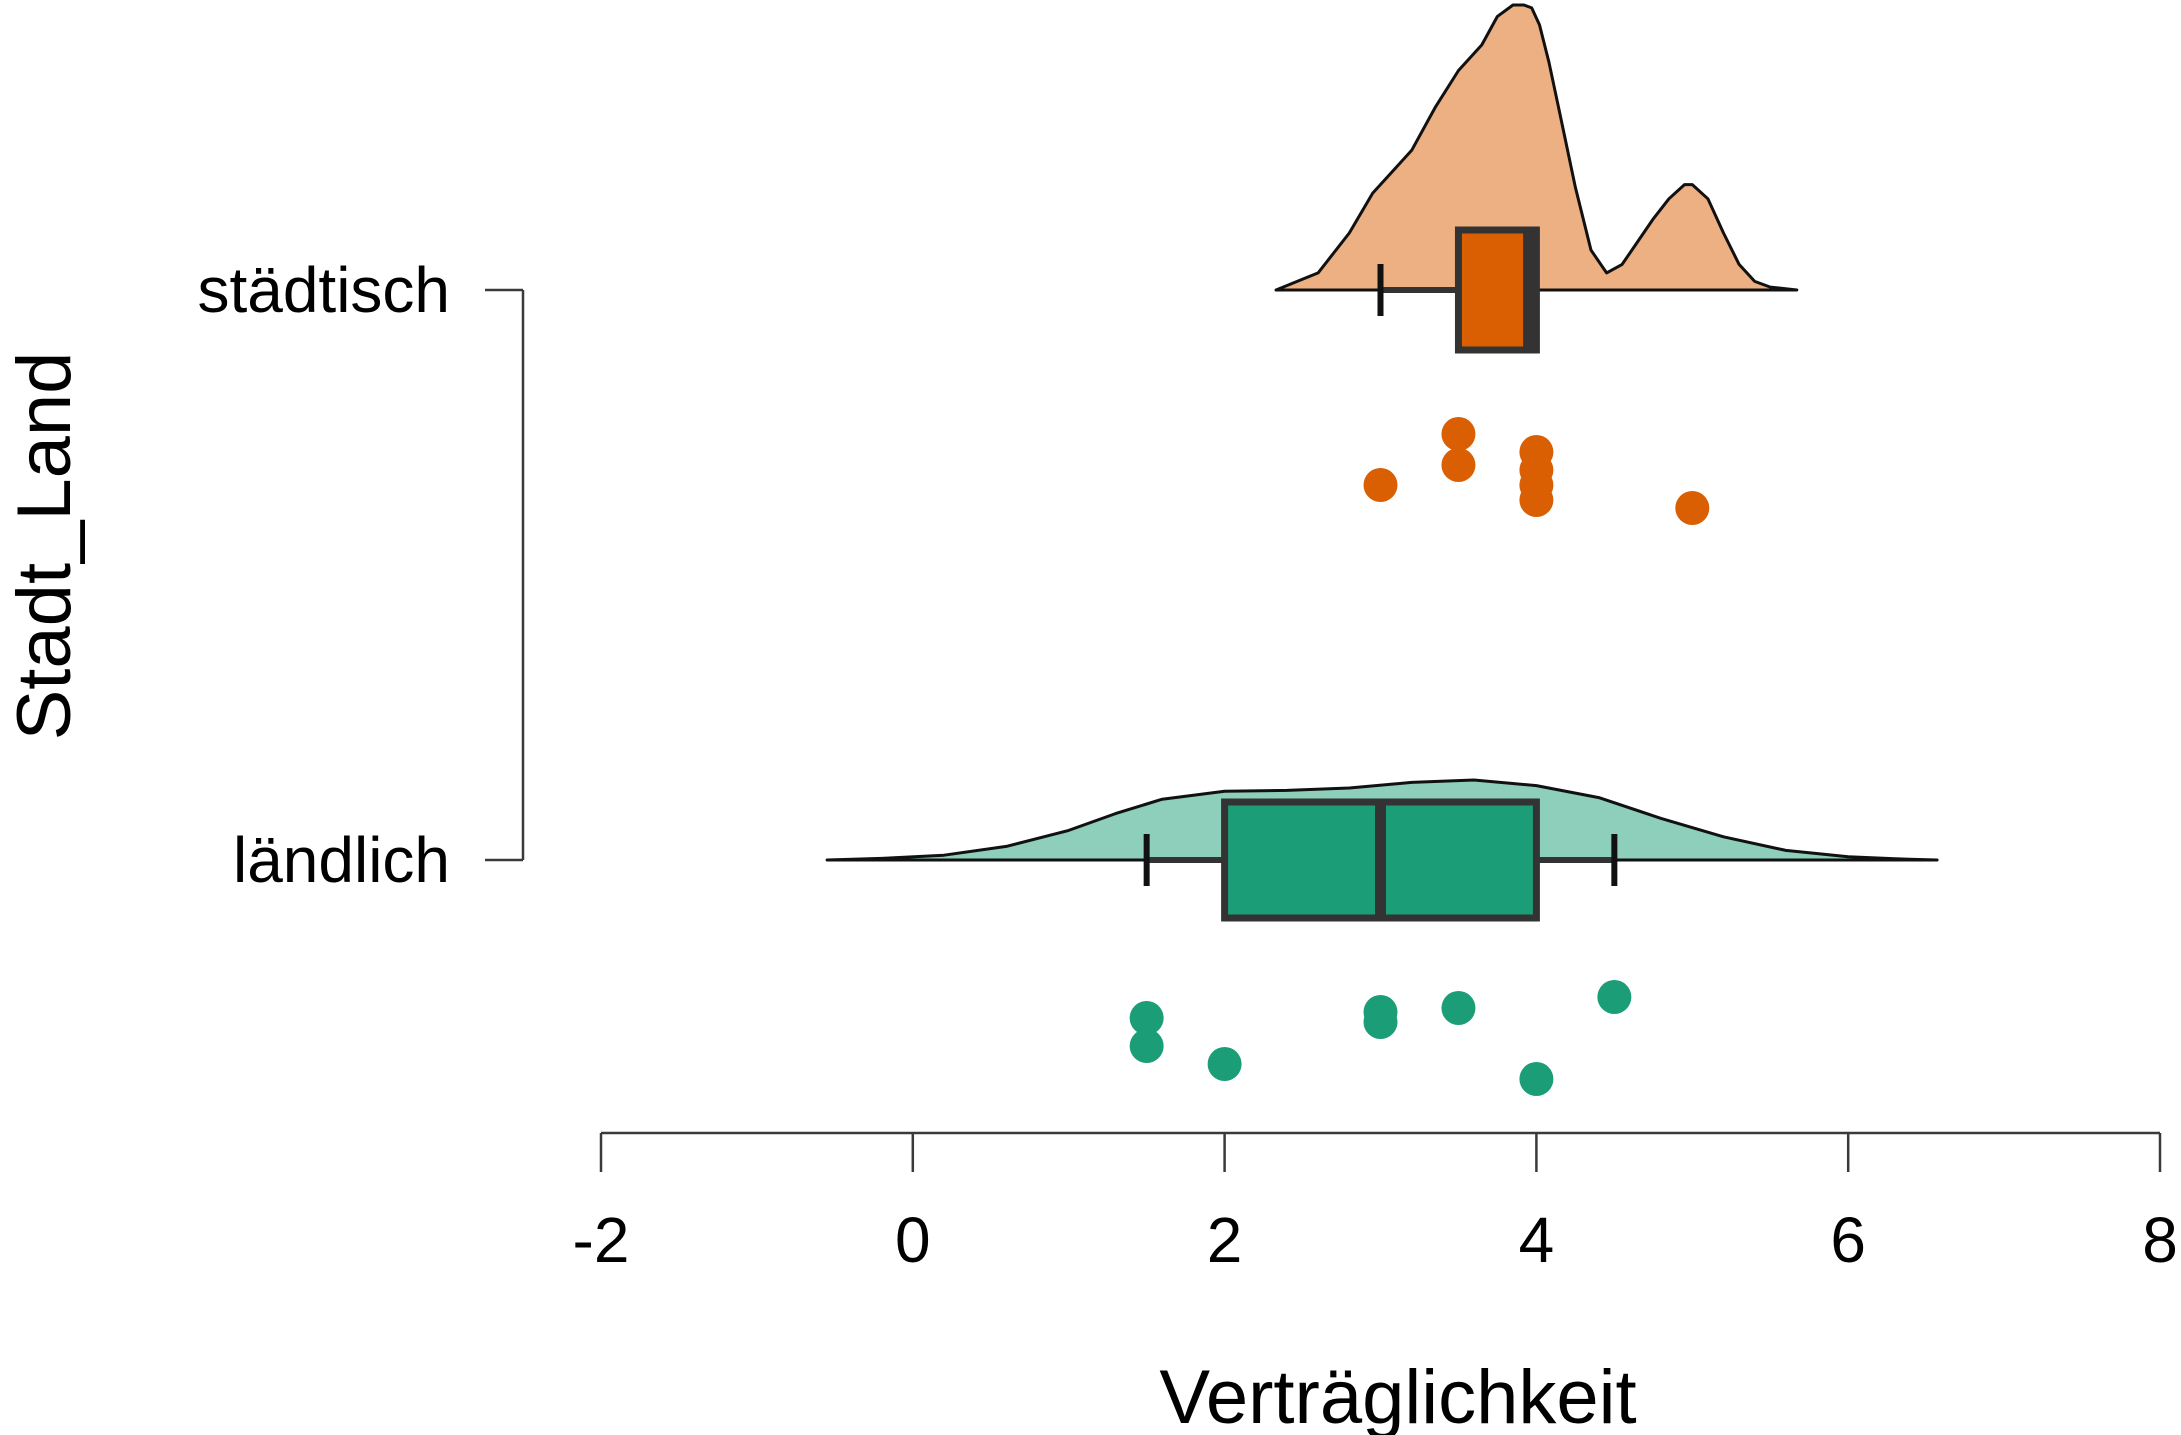 Image resolution: width=2181 pixels, height=1435 pixels. Describe the element at coordinates (2160, 1240) in the screenshot. I see `x-tick-label: 8` at that location.